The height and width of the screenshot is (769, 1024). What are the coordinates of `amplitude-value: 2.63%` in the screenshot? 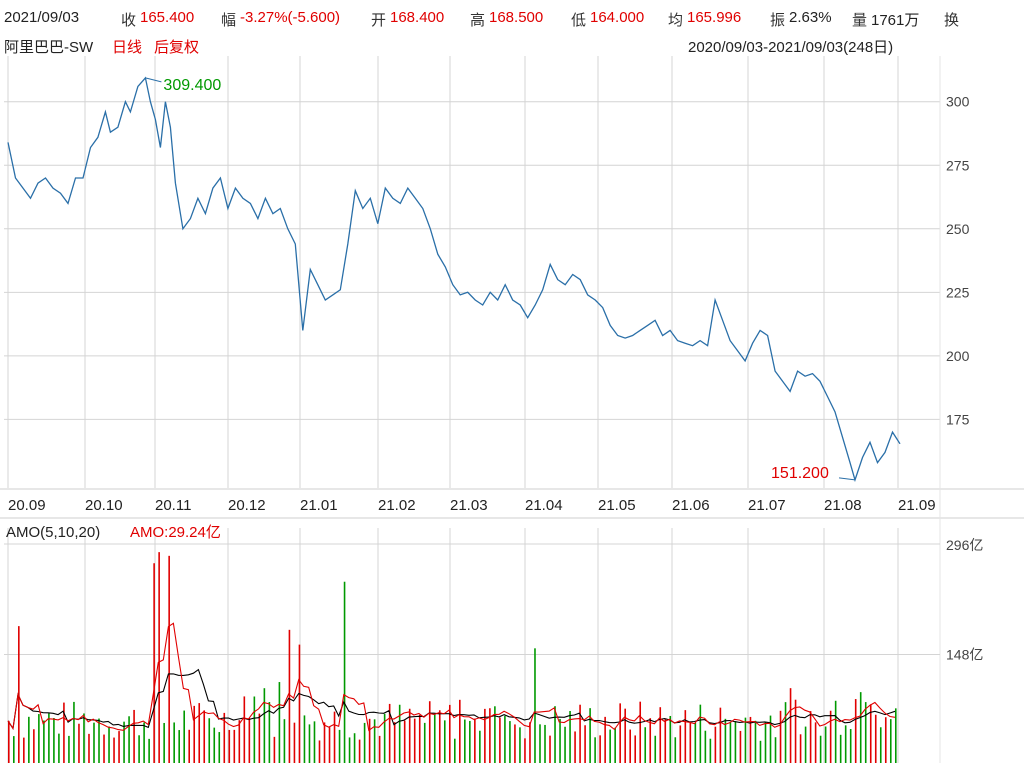 It's located at (810, 17).